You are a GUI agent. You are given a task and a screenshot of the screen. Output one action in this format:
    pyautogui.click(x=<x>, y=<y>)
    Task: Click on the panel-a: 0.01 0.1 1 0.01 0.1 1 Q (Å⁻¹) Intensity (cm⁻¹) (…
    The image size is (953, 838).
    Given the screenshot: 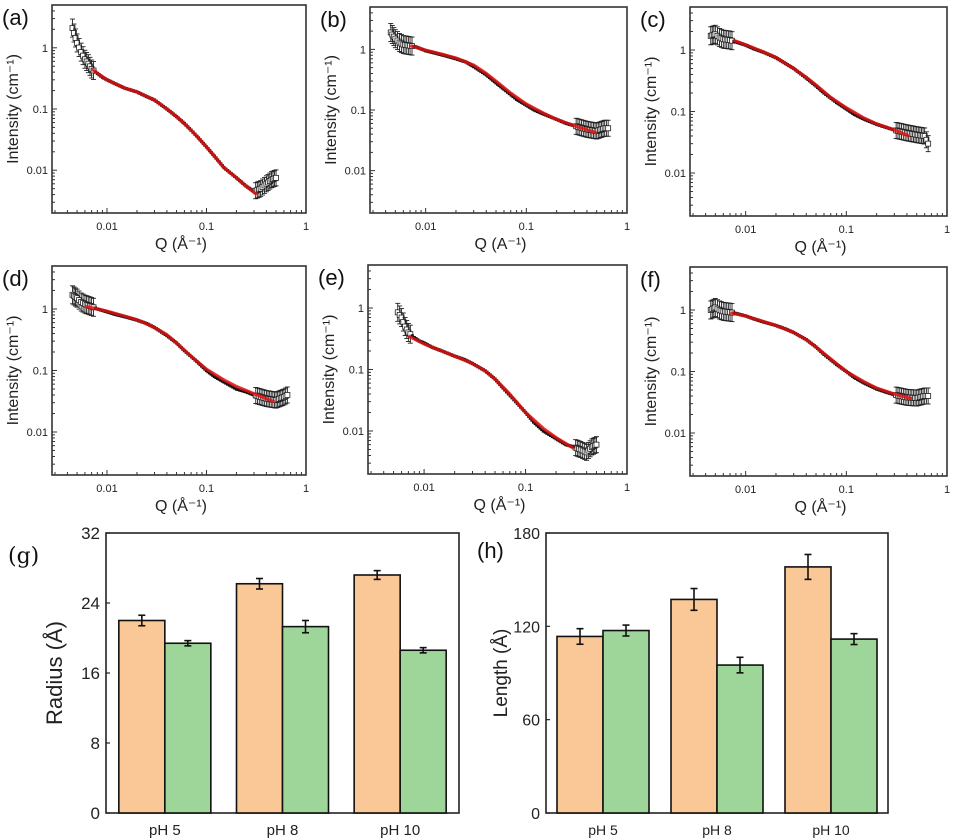 What is the action you would take?
    pyautogui.click(x=155, y=128)
    